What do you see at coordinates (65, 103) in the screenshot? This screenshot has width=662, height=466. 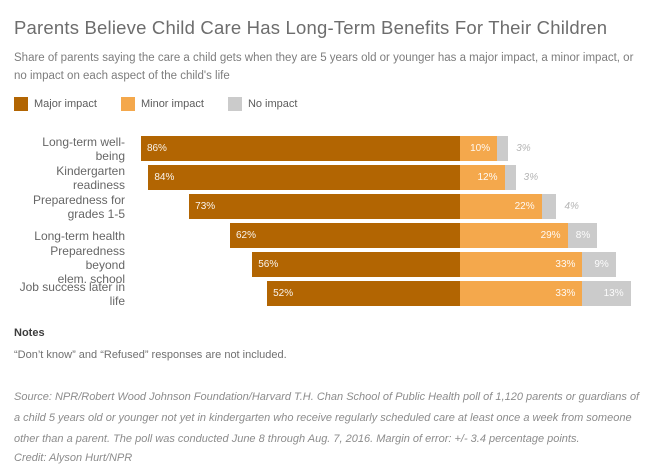 I see `legend-label: Major impact` at bounding box center [65, 103].